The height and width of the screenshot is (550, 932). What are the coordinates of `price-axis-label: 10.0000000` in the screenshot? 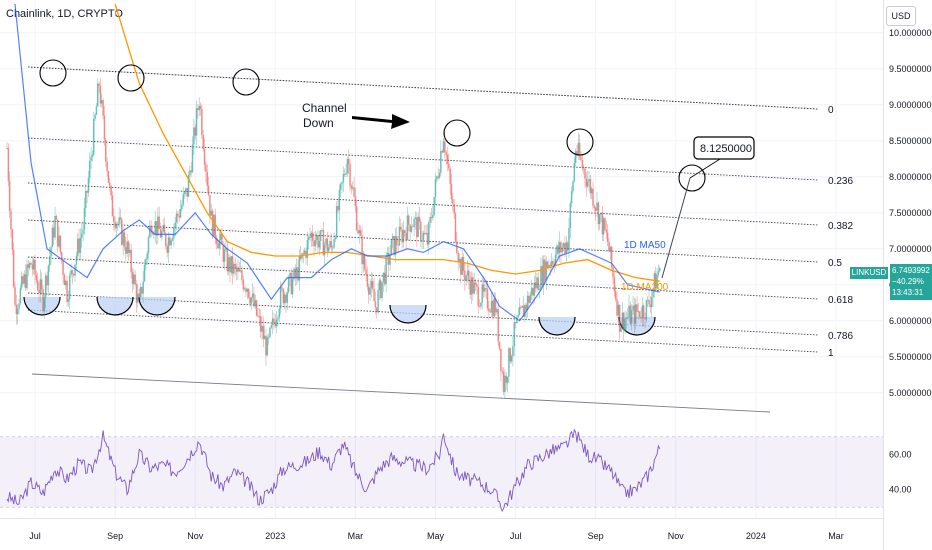 It's located at (910, 33).